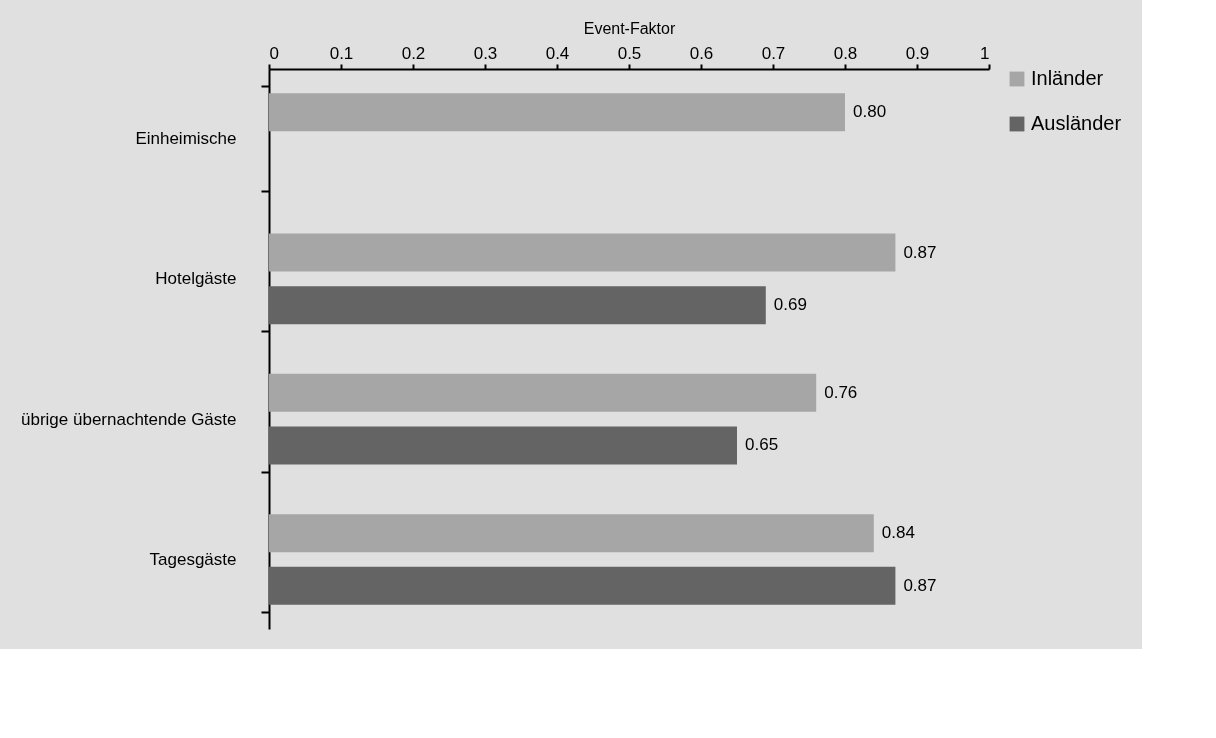  Describe the element at coordinates (1067, 78) in the screenshot. I see `legend-label: Inländer` at that location.